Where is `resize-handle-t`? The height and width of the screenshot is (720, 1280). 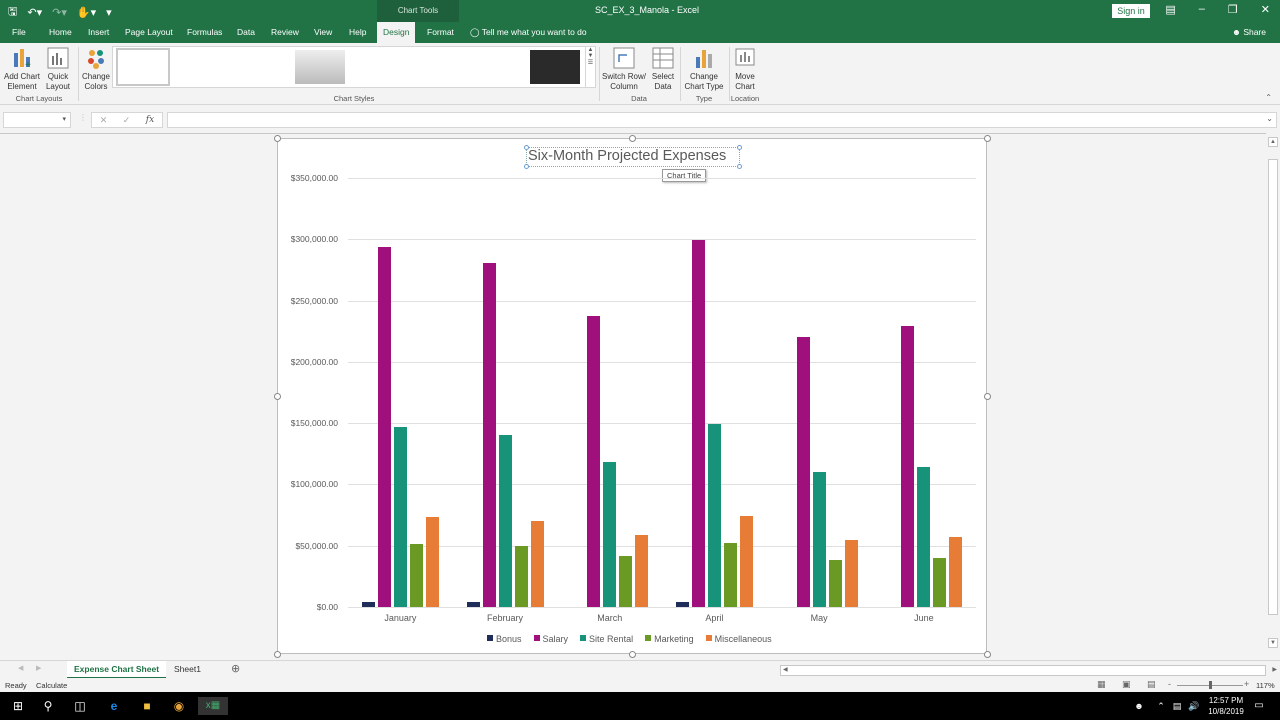 resize-handle-t is located at coordinates (632, 138).